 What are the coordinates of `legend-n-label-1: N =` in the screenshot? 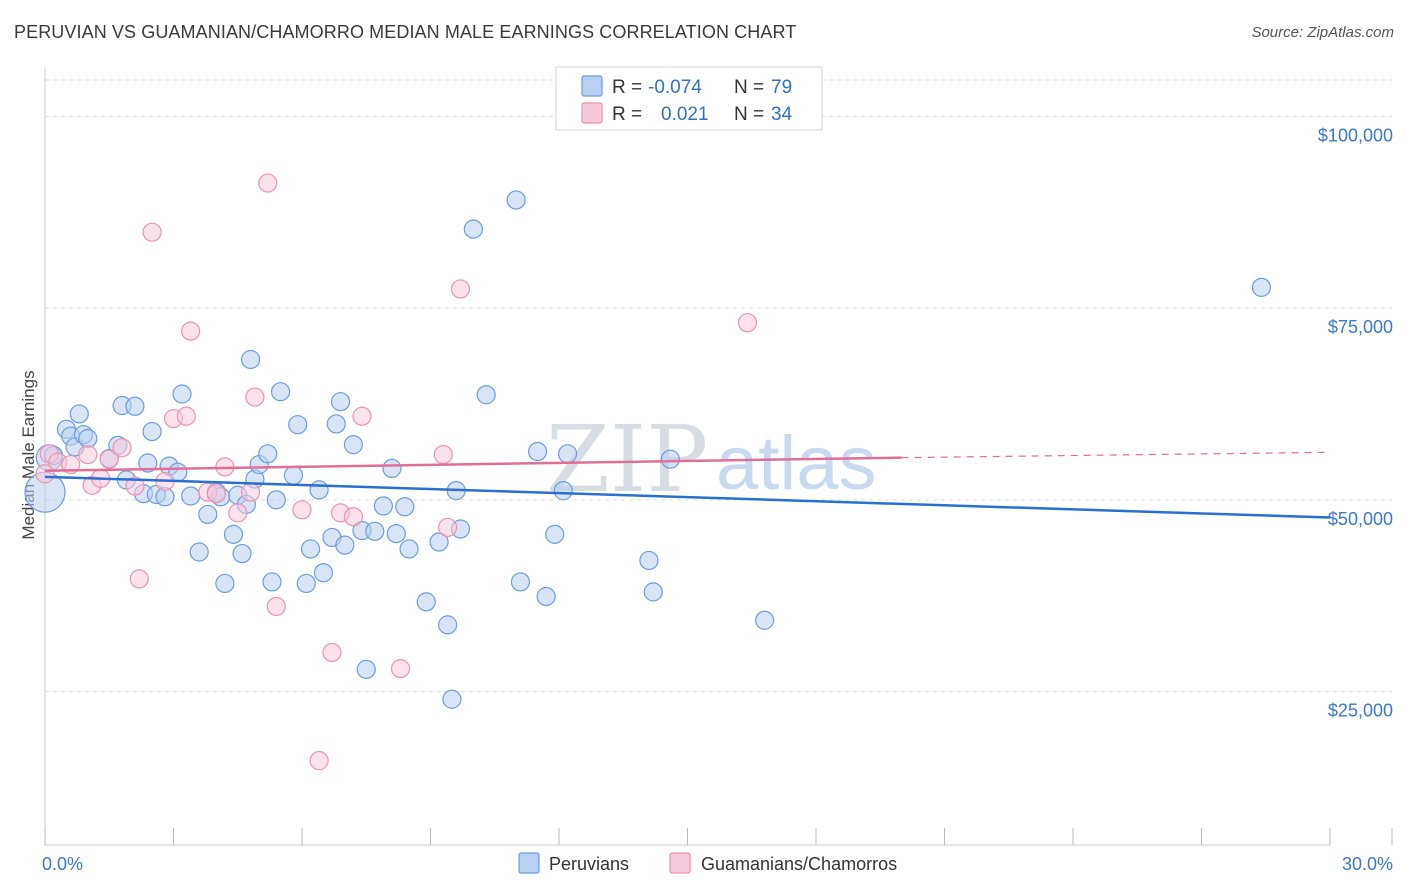 It's located at (749, 87).